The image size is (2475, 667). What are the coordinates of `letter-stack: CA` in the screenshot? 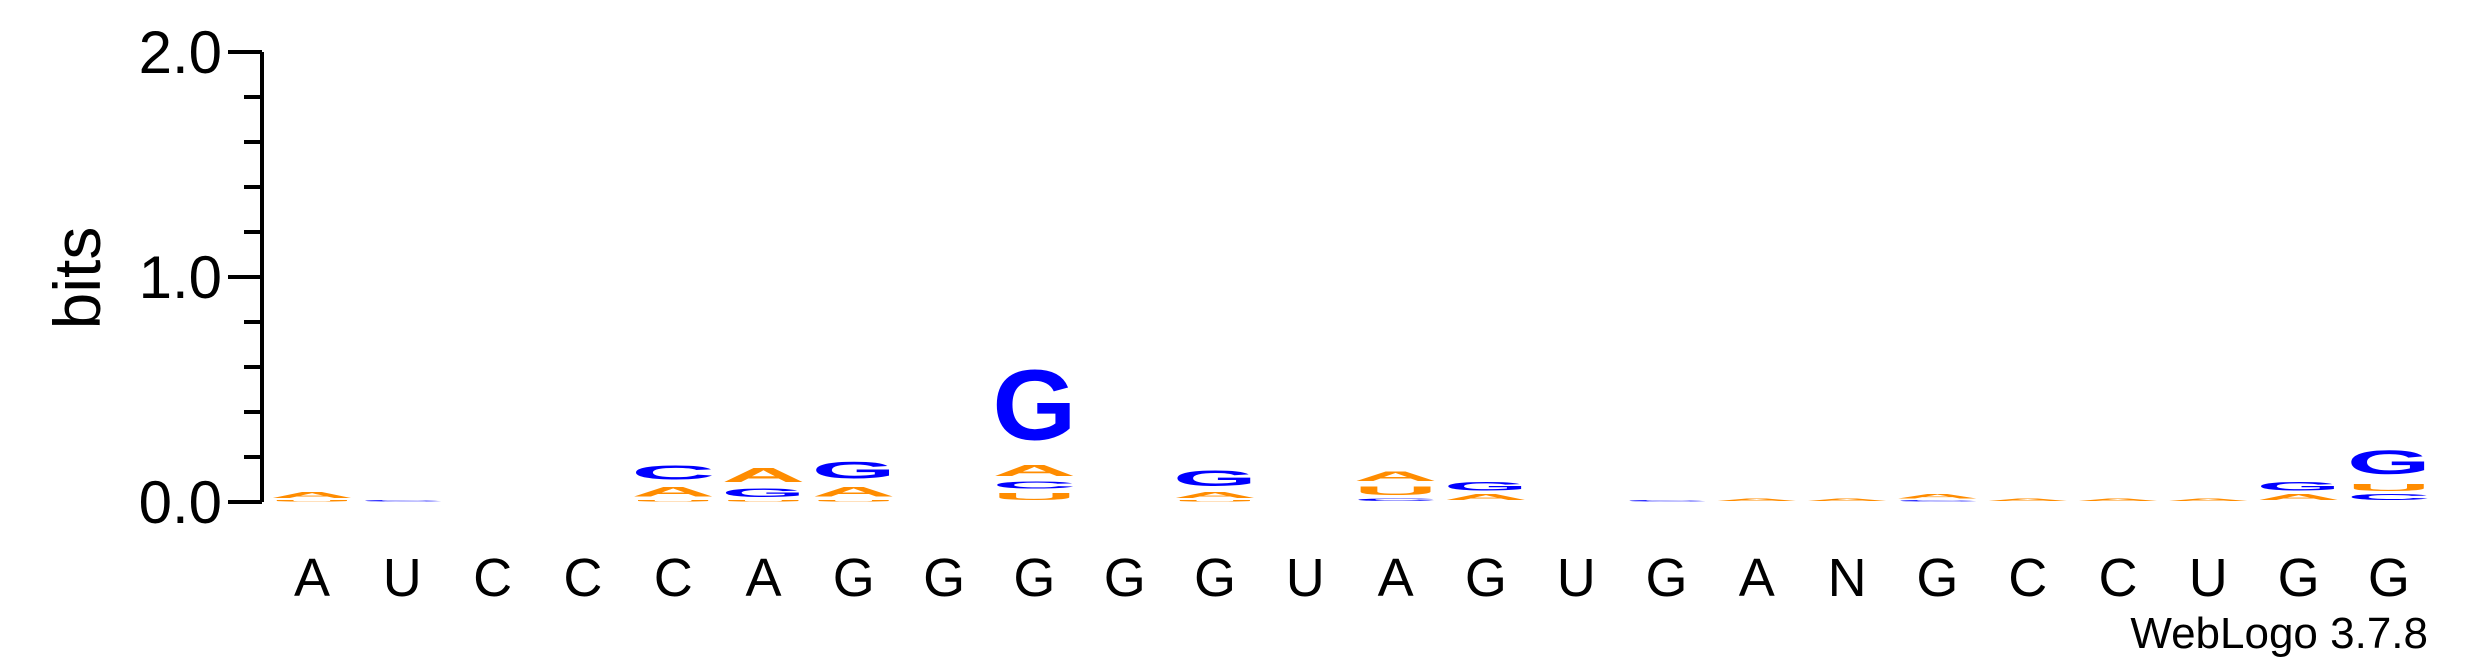 It's located at (1937, 497).